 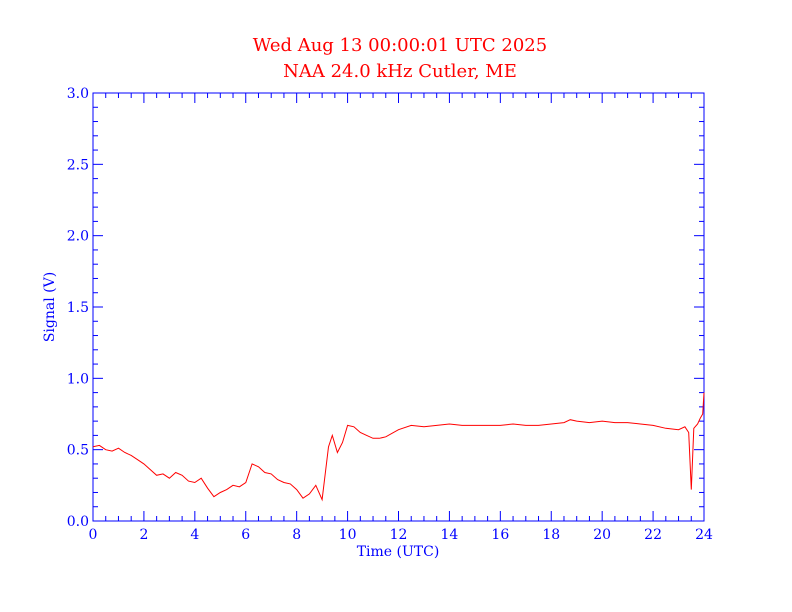 What do you see at coordinates (78, 237) in the screenshot?
I see `y-tick-label: 2.0` at bounding box center [78, 237].